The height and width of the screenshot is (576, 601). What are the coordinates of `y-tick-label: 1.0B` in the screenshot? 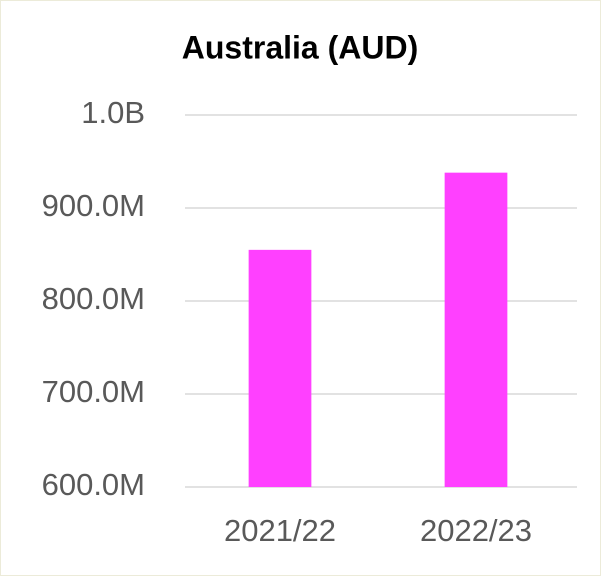 It's located at (113, 112).